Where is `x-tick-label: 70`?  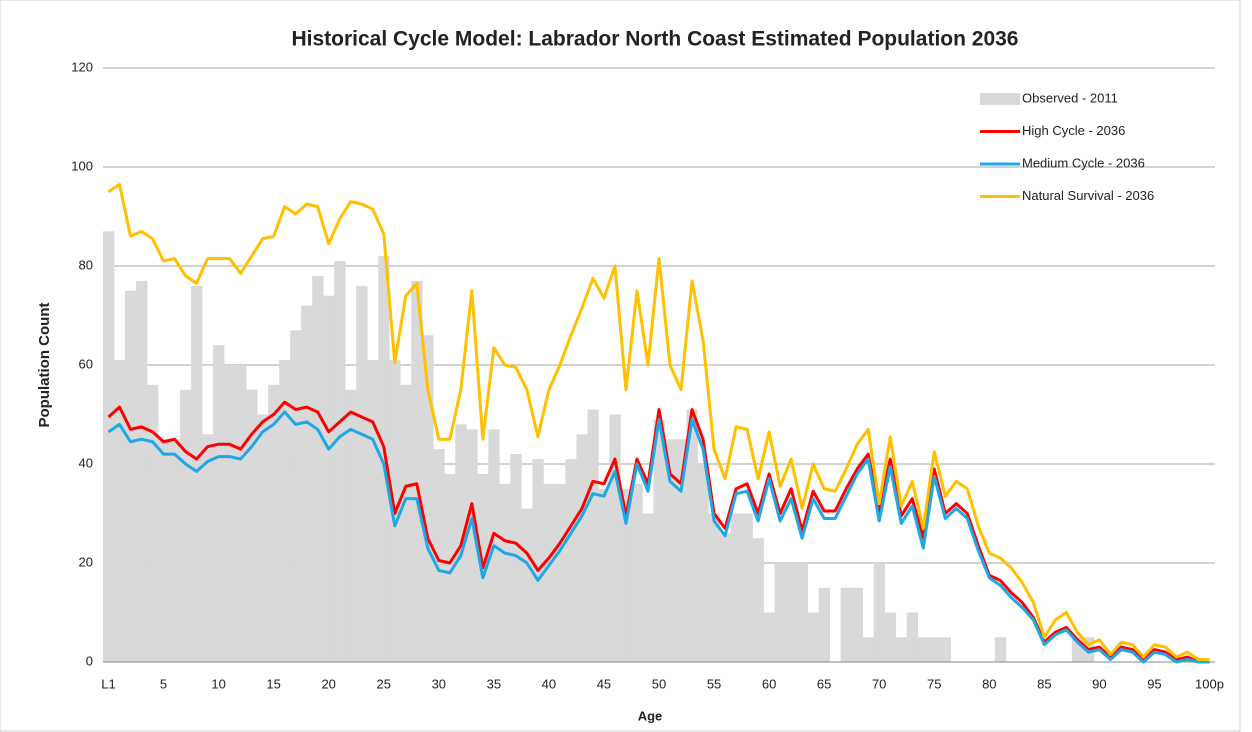 x-tick-label: 70 is located at coordinates (879, 683).